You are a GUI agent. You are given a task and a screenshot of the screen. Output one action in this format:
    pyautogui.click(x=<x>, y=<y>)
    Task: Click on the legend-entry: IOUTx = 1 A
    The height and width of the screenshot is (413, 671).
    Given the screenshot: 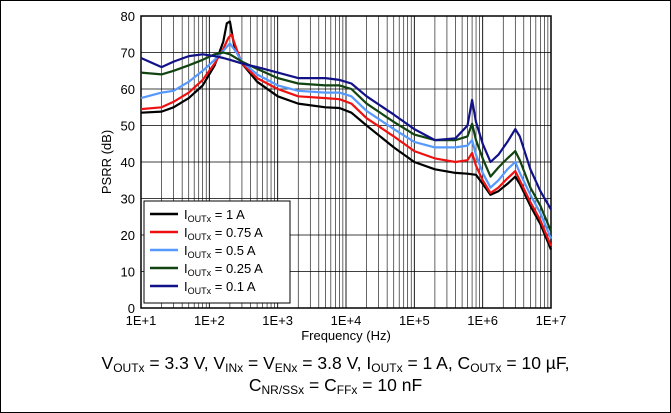 What is the action you would take?
    pyautogui.click(x=214, y=215)
    